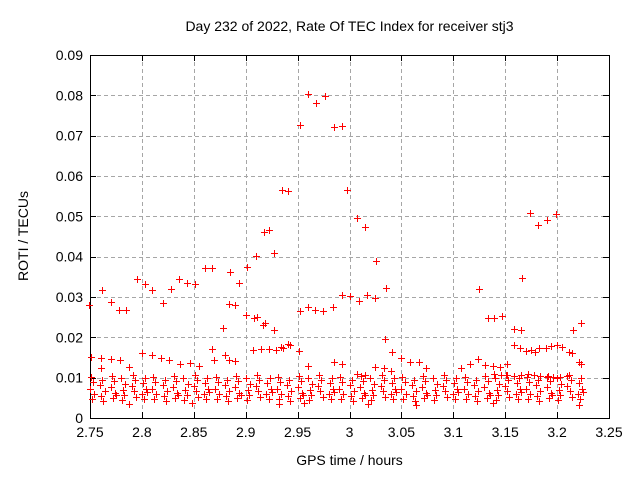  What do you see at coordinates (69, 257) in the screenshot?
I see `y-tick-label: 0.04` at bounding box center [69, 257].